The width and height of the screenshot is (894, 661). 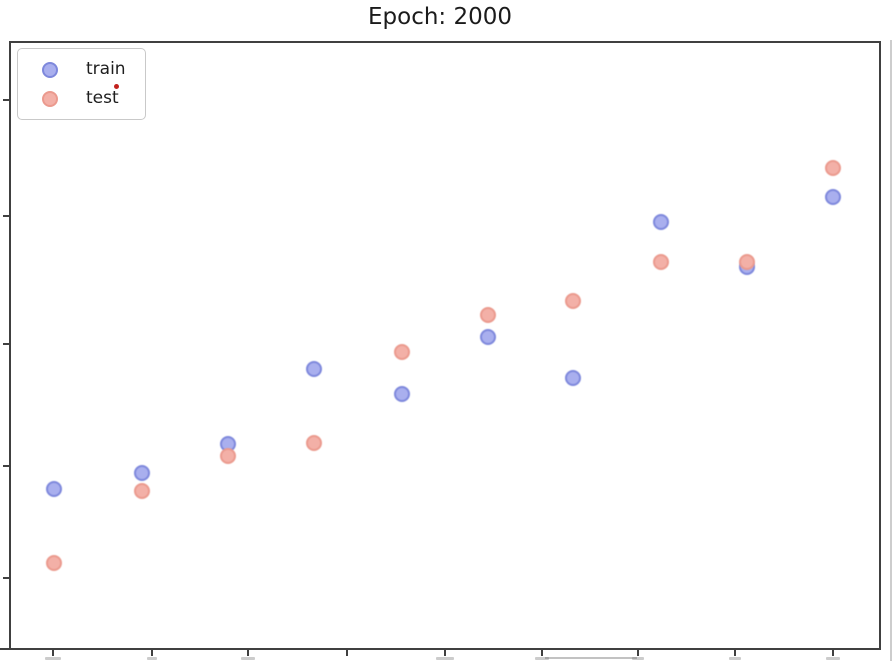 What do you see at coordinates (81, 69) in the screenshot?
I see `legend-row-train: train` at bounding box center [81, 69].